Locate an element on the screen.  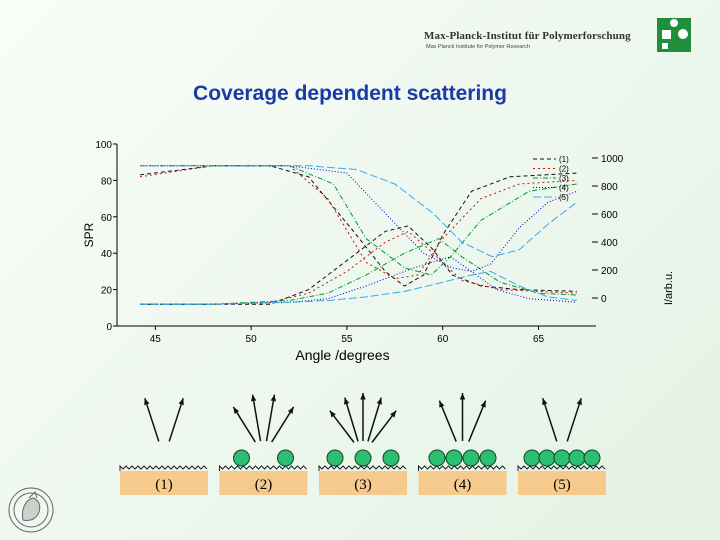
panel-label: (4) is located at coordinates (463, 485).